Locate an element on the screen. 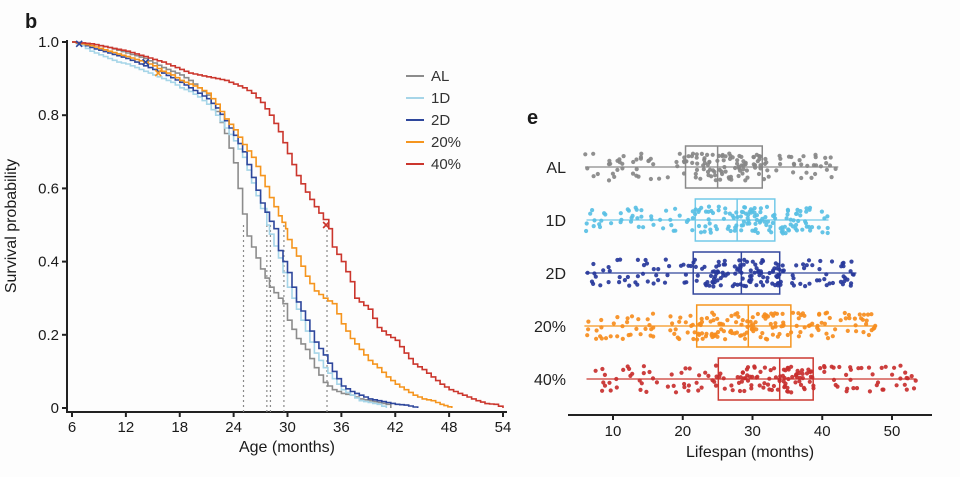  e-x-tick-label: 20 is located at coordinates (682, 431).